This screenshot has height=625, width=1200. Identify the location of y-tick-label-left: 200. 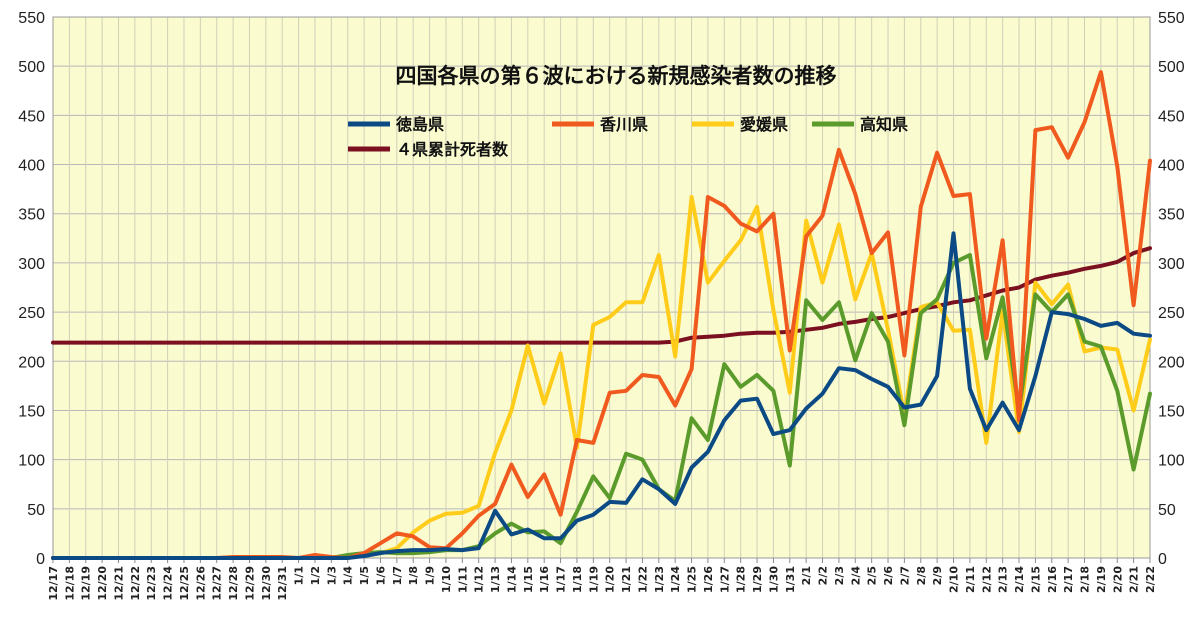
(31, 362).